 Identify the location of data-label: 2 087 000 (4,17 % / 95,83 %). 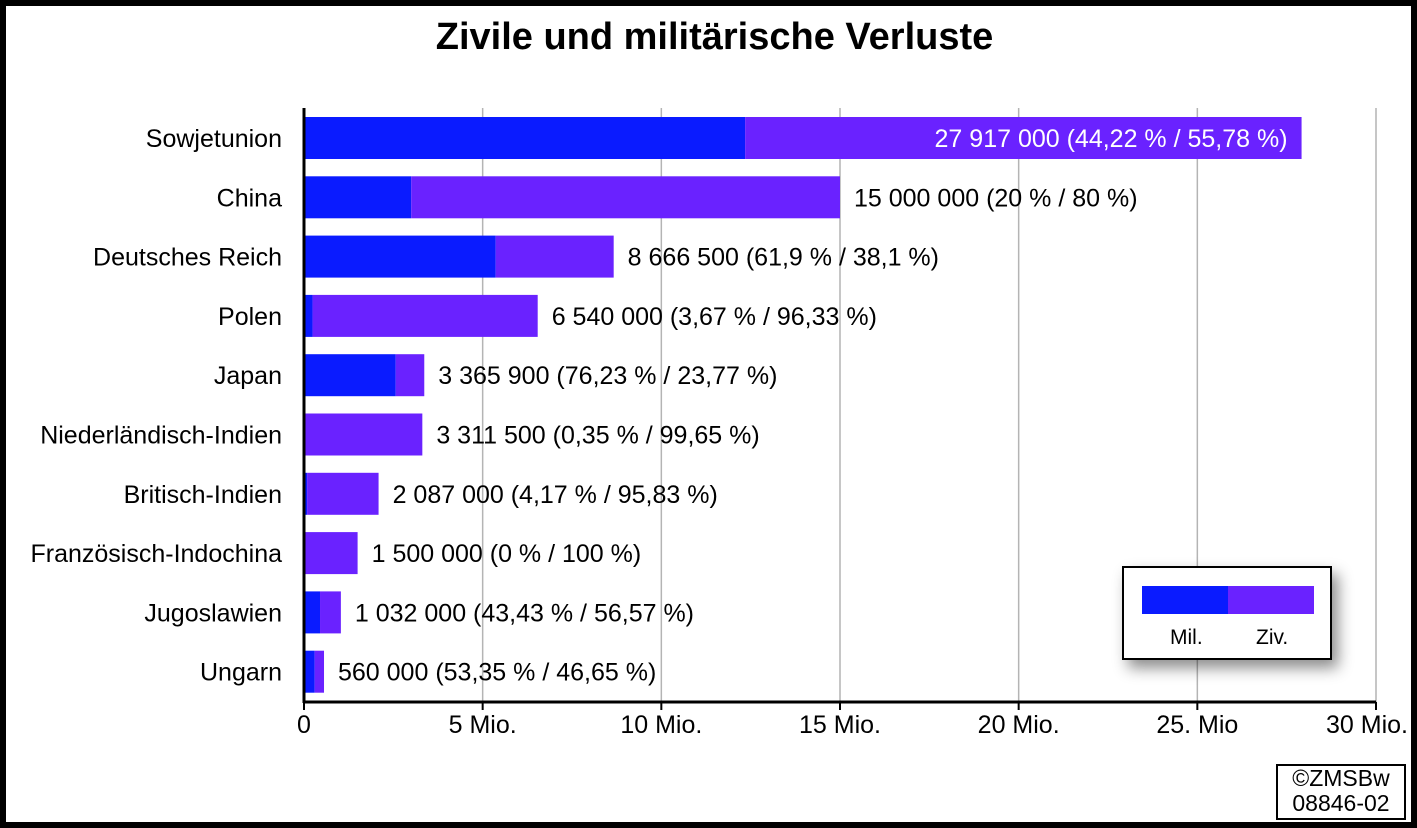
(555, 495).